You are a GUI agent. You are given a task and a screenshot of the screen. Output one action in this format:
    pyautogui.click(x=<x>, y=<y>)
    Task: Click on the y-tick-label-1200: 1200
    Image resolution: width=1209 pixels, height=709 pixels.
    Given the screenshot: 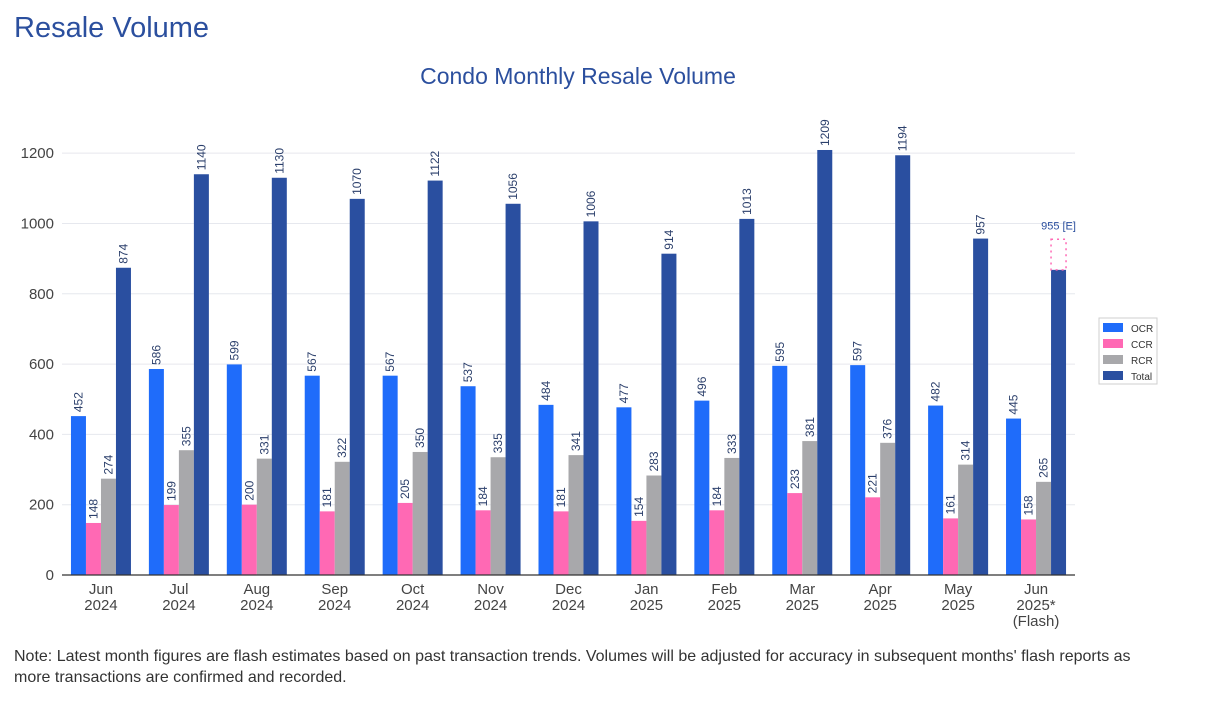 What is the action you would take?
    pyautogui.click(x=37, y=153)
    